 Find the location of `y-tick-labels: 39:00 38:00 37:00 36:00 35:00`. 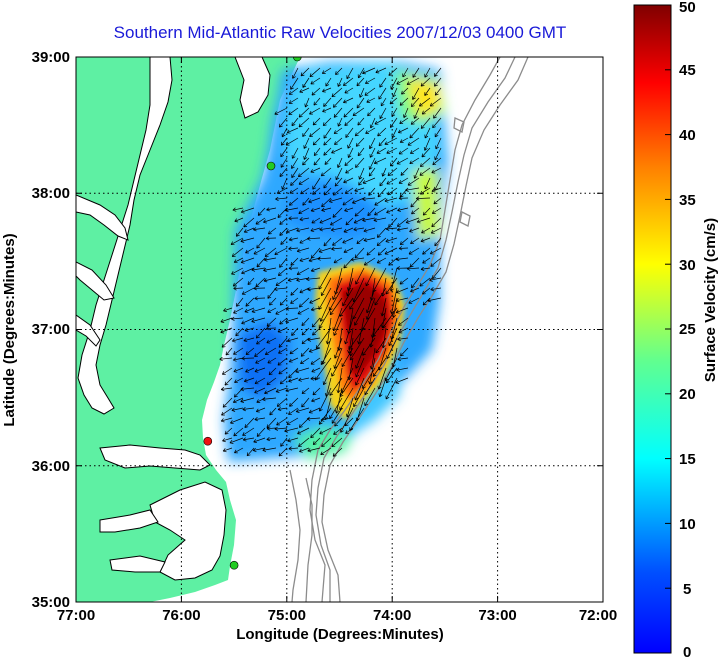

y-tick-labels: 39:00 38:00 37:00 36:00 35:00 is located at coordinates (51, 330).